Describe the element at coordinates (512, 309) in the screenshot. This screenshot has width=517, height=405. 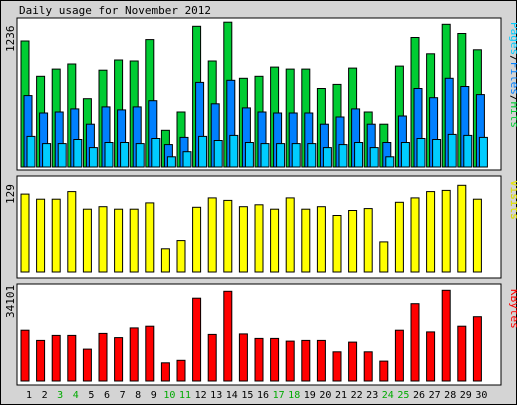
I see `kbytes-legend: KBytes` at that location.